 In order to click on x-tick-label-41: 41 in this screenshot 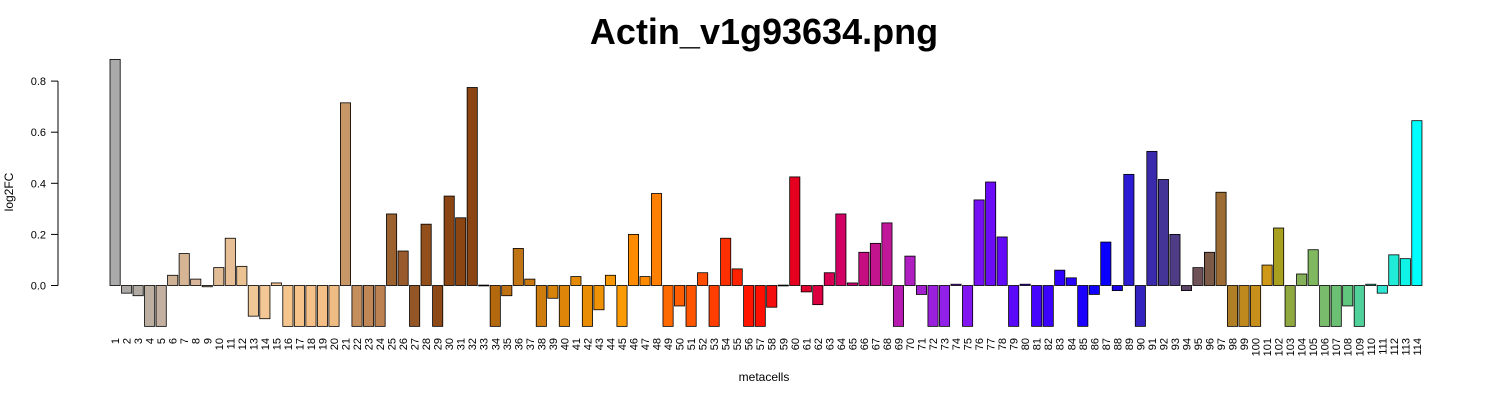, I will do `click(577, 344)`.